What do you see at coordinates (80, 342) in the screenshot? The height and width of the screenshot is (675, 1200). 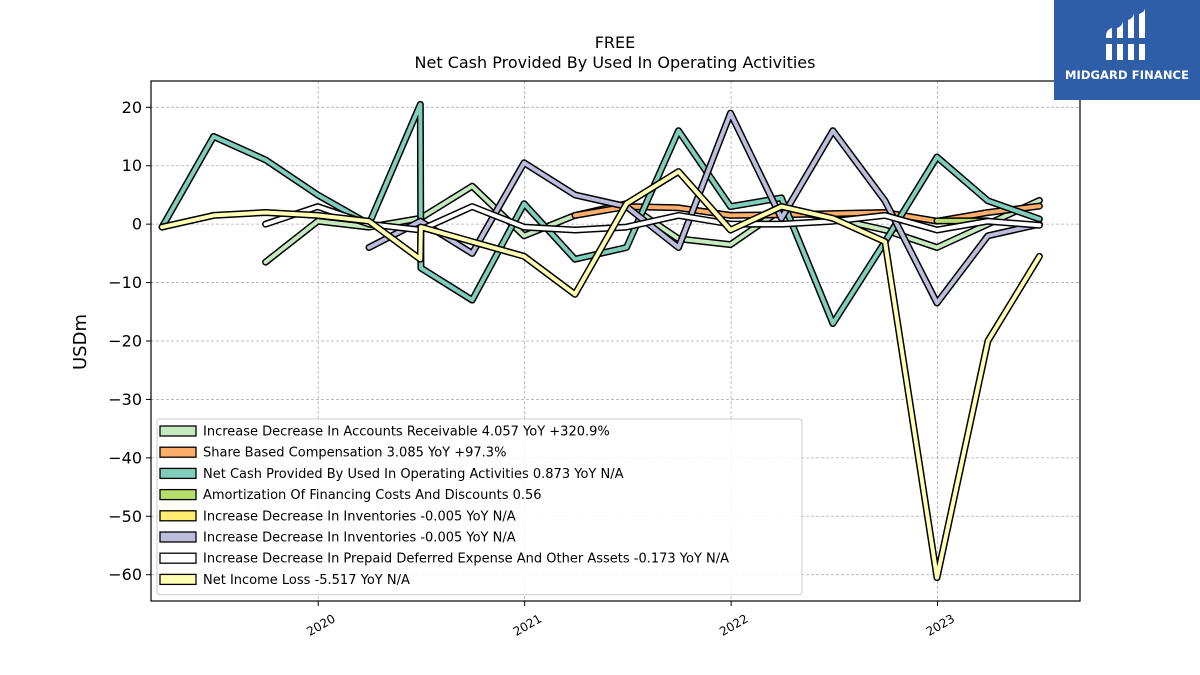 I see `y-axis-label: USDm` at bounding box center [80, 342].